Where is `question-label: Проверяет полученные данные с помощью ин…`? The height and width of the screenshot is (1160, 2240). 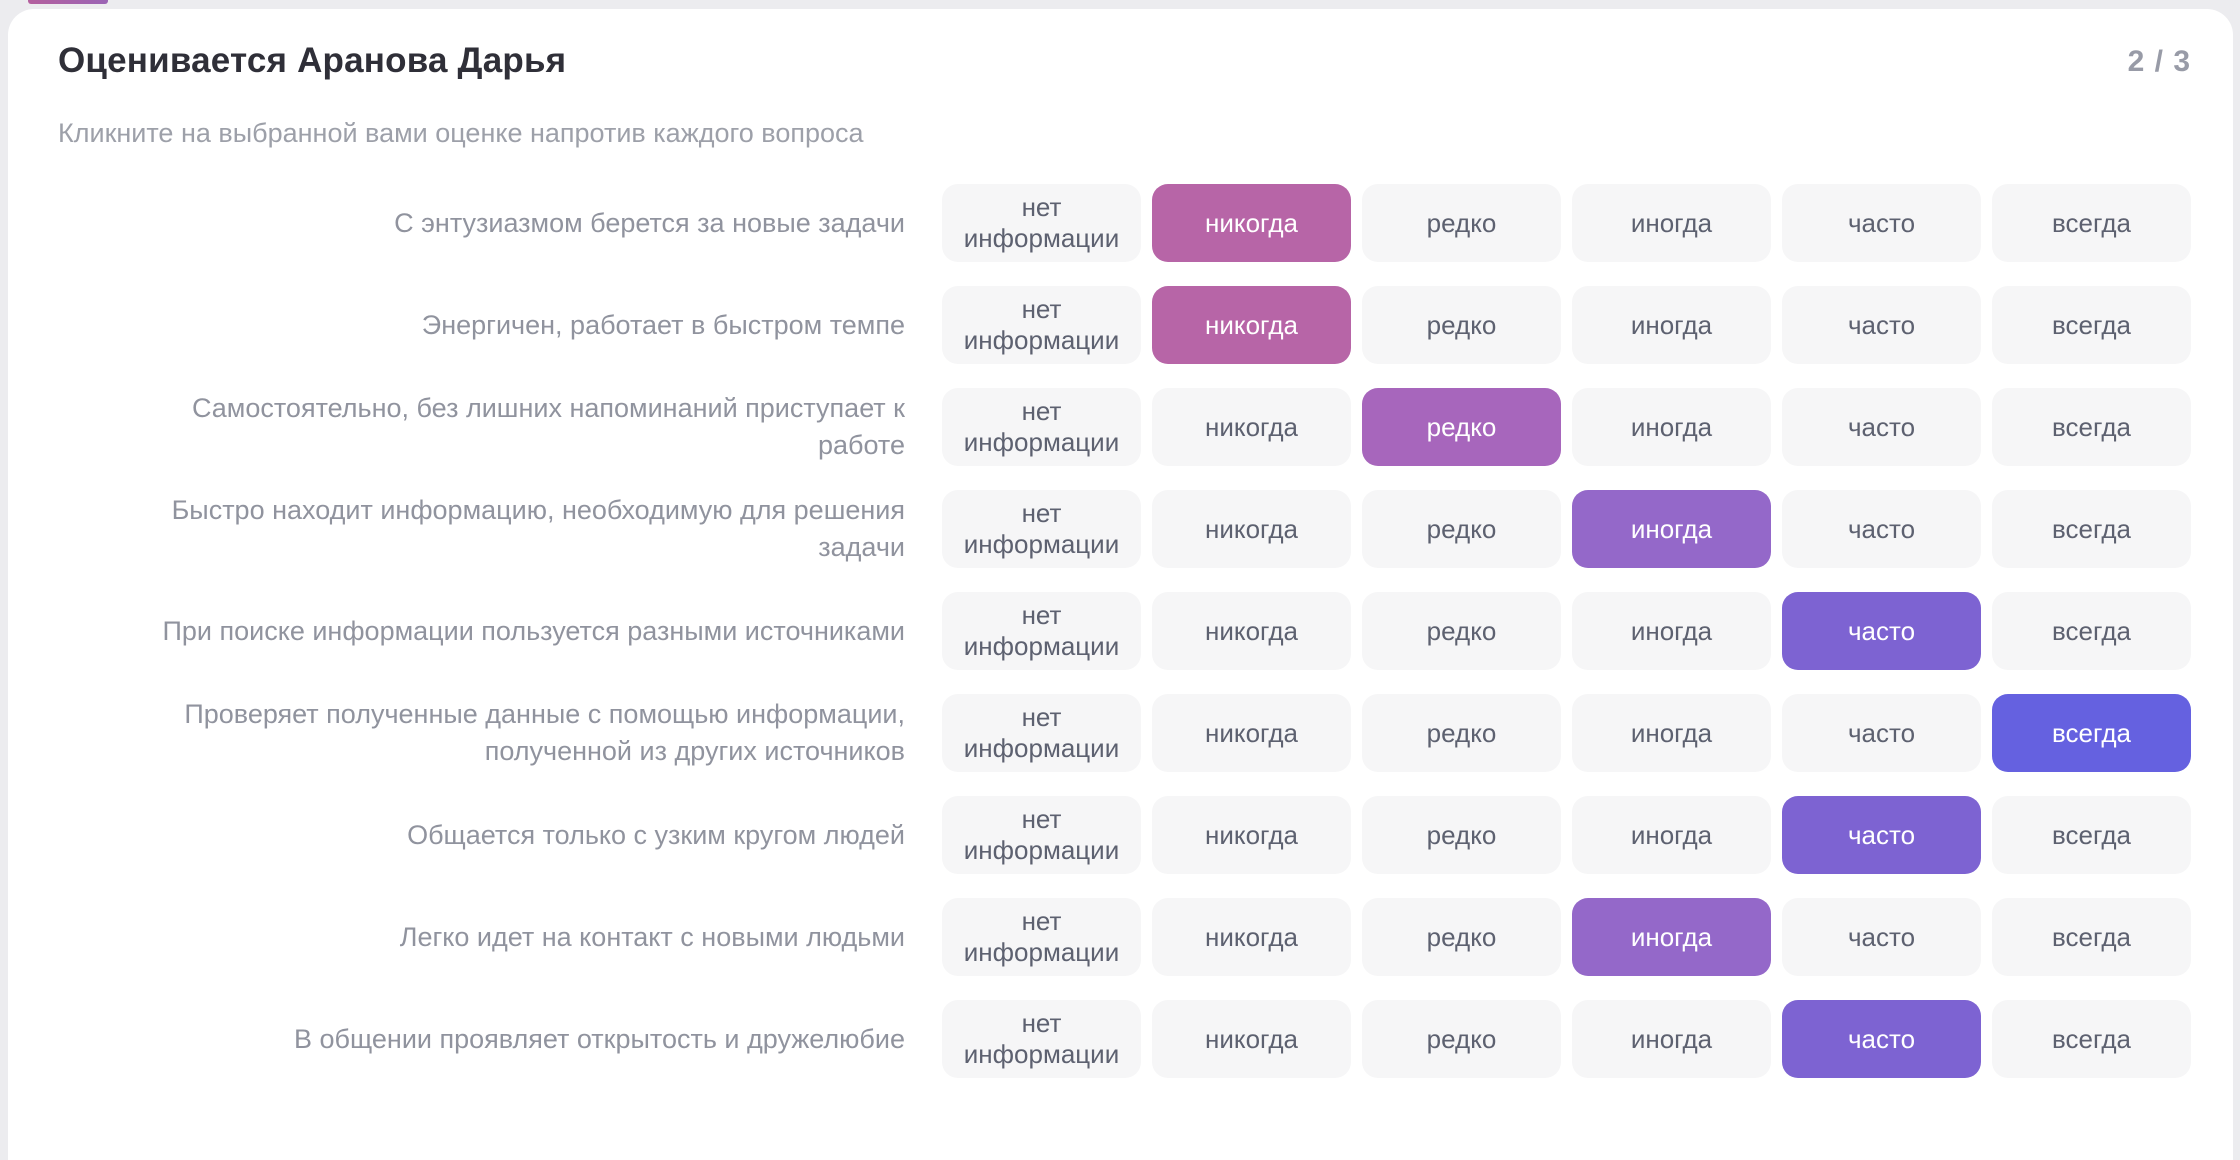 question-label: Проверяет полученные данные с помощью ин… is located at coordinates (544, 732).